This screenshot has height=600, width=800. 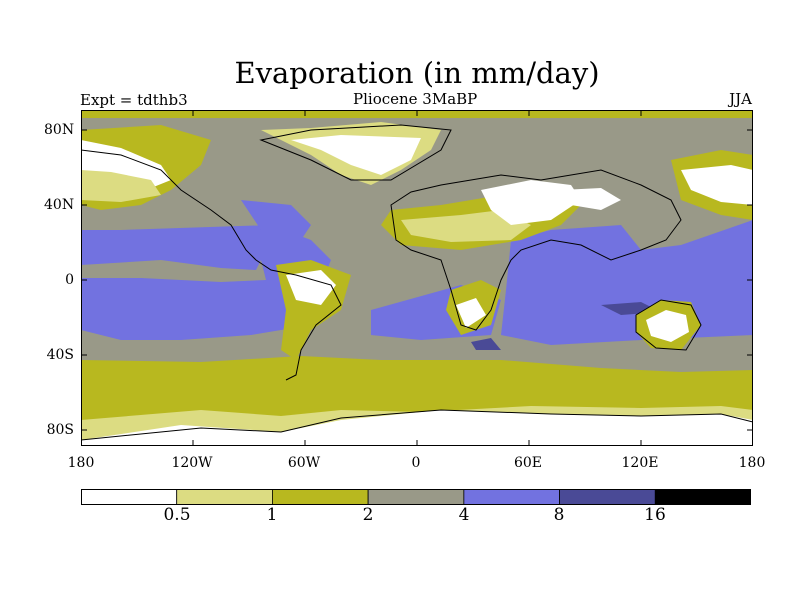 I want to click on colorbar, so click(x=416, y=497).